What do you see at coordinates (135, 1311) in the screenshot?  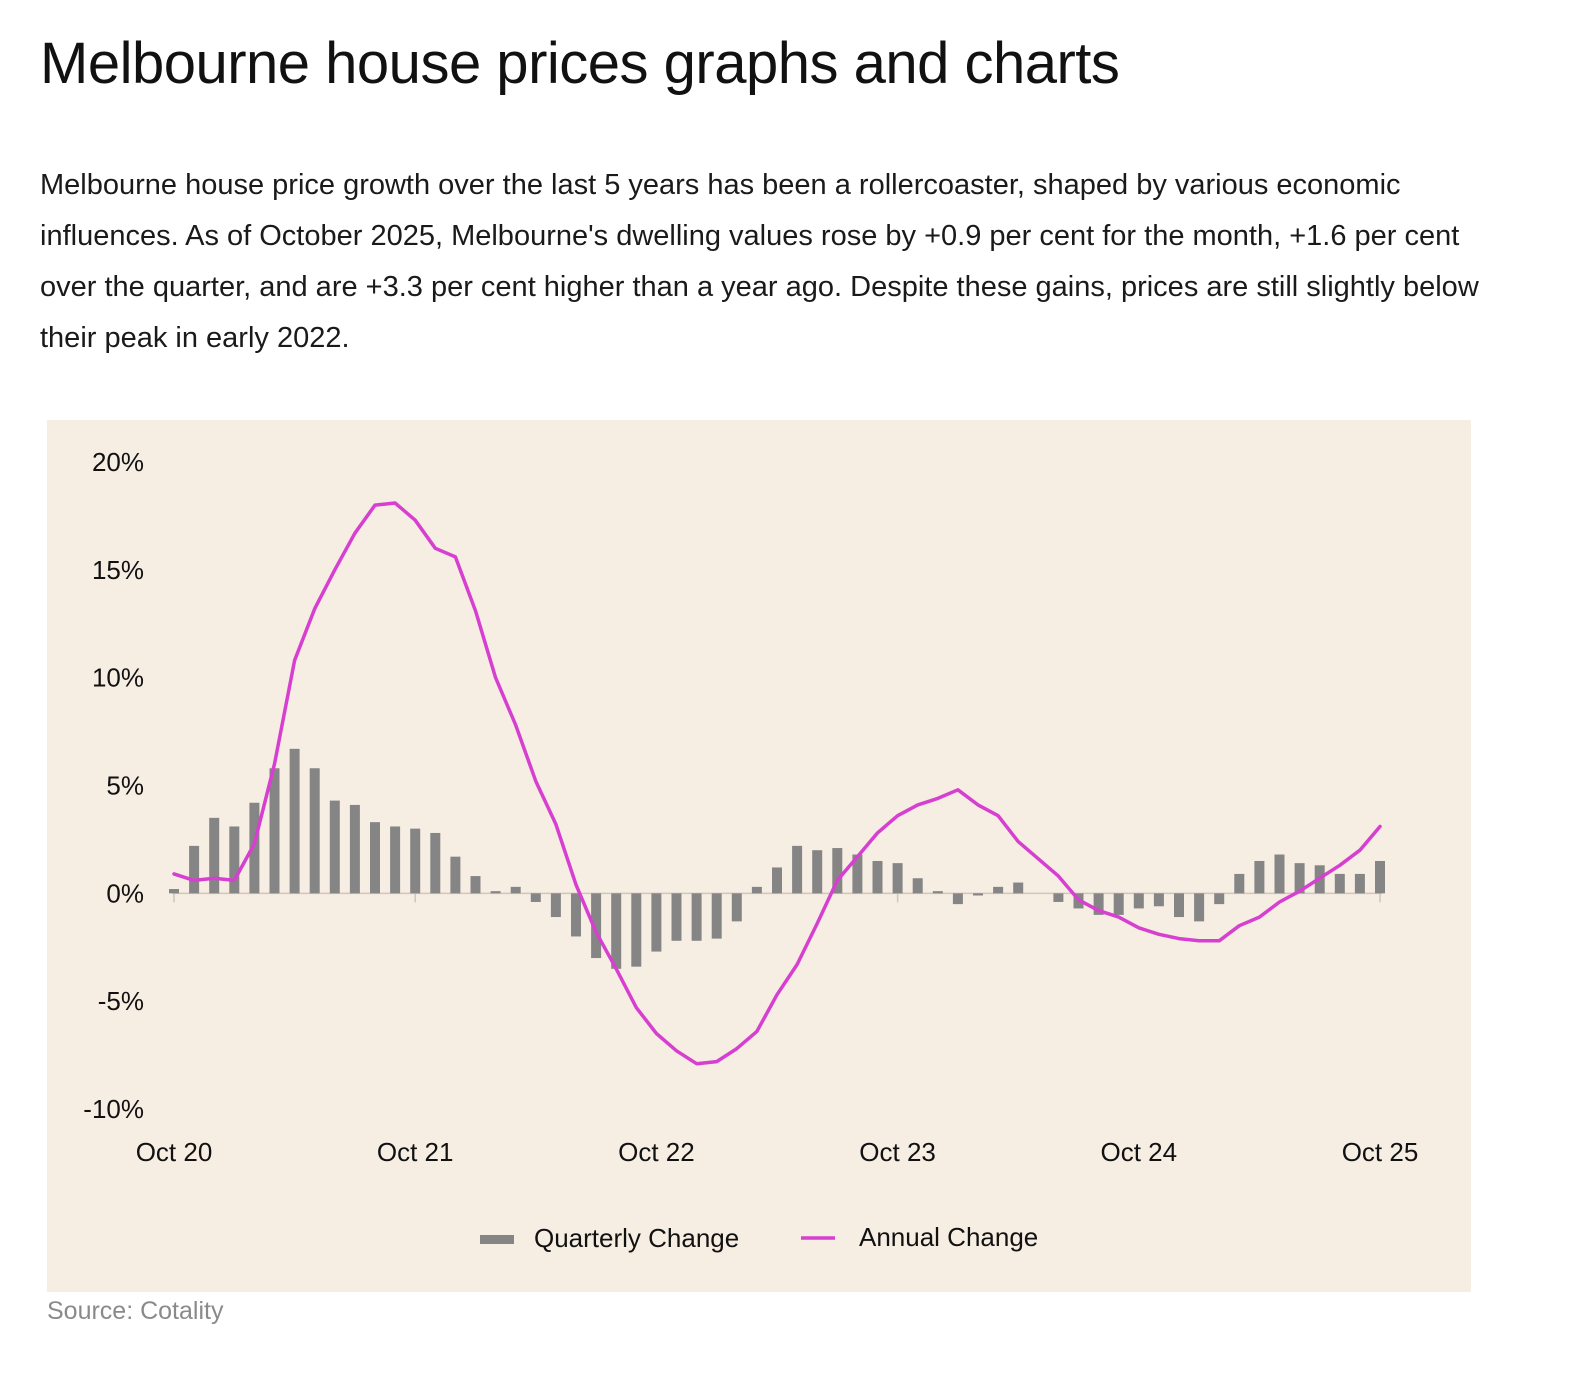 I see `source-note: Source: Cotality` at bounding box center [135, 1311].